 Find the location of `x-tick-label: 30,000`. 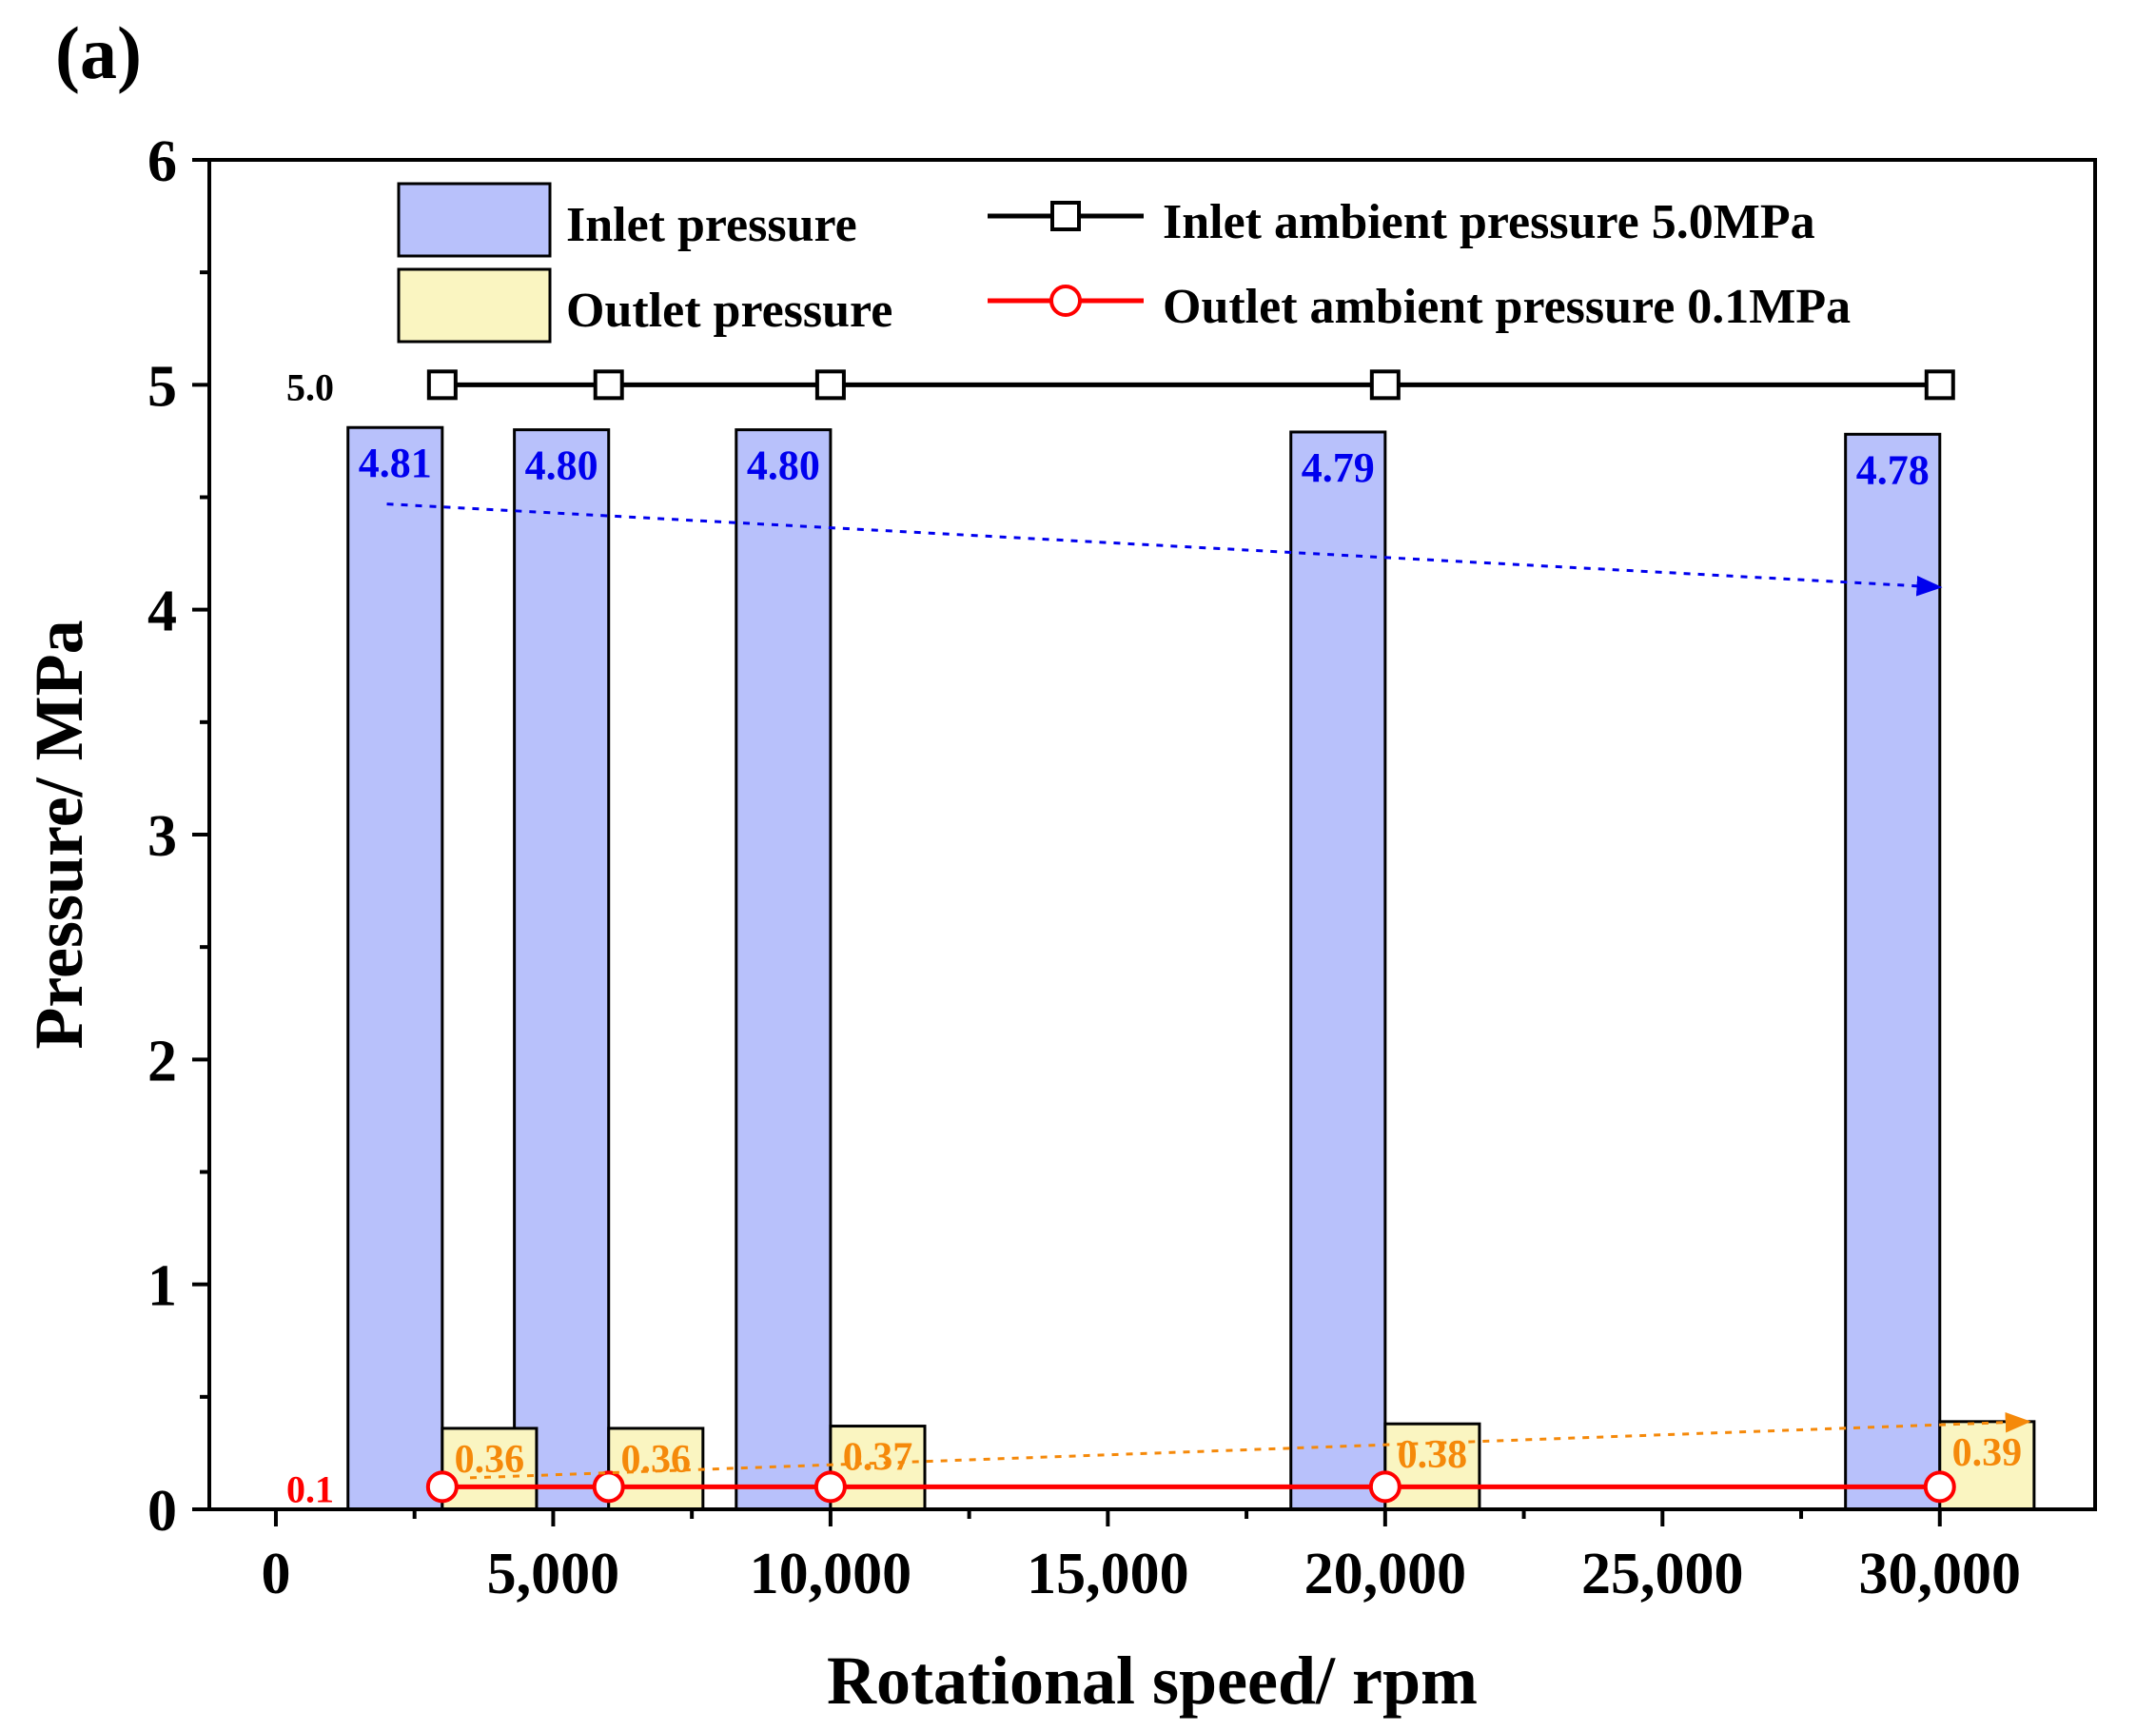

x-tick-label: 30,000 is located at coordinates (1940, 1574).